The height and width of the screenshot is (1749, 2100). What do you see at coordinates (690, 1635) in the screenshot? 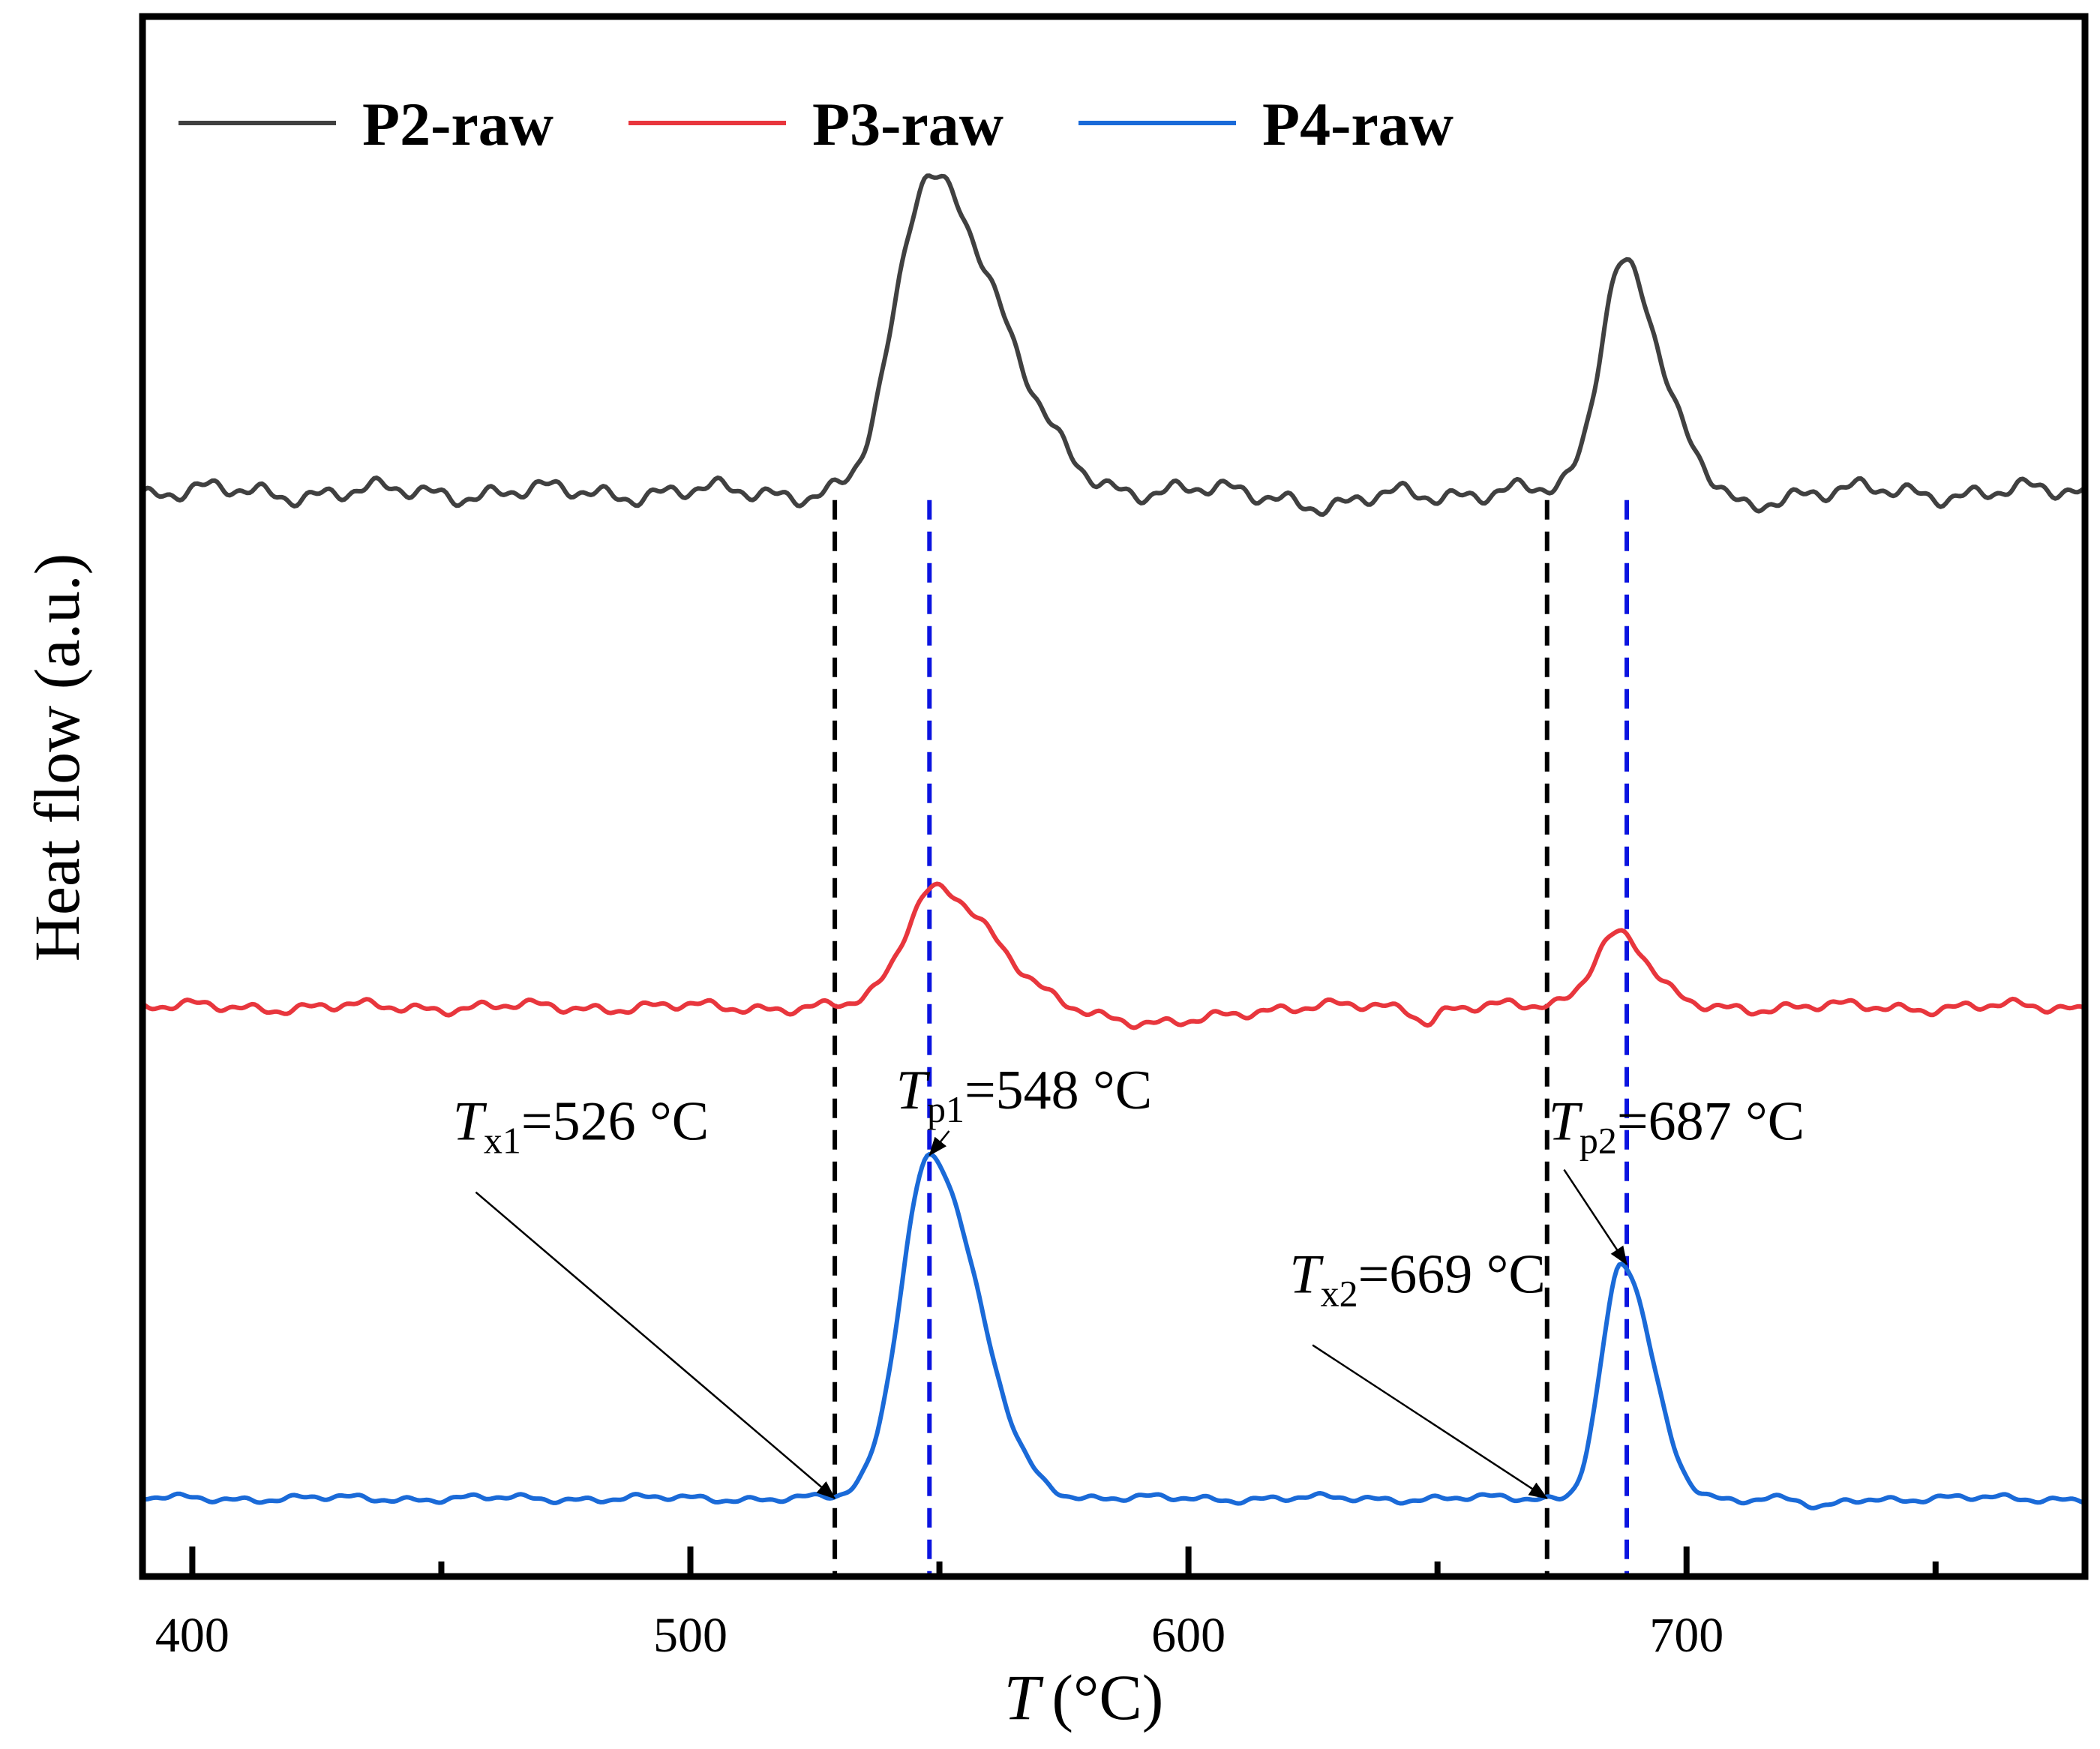
I see `x-tick-label-500: 500` at bounding box center [690, 1635].